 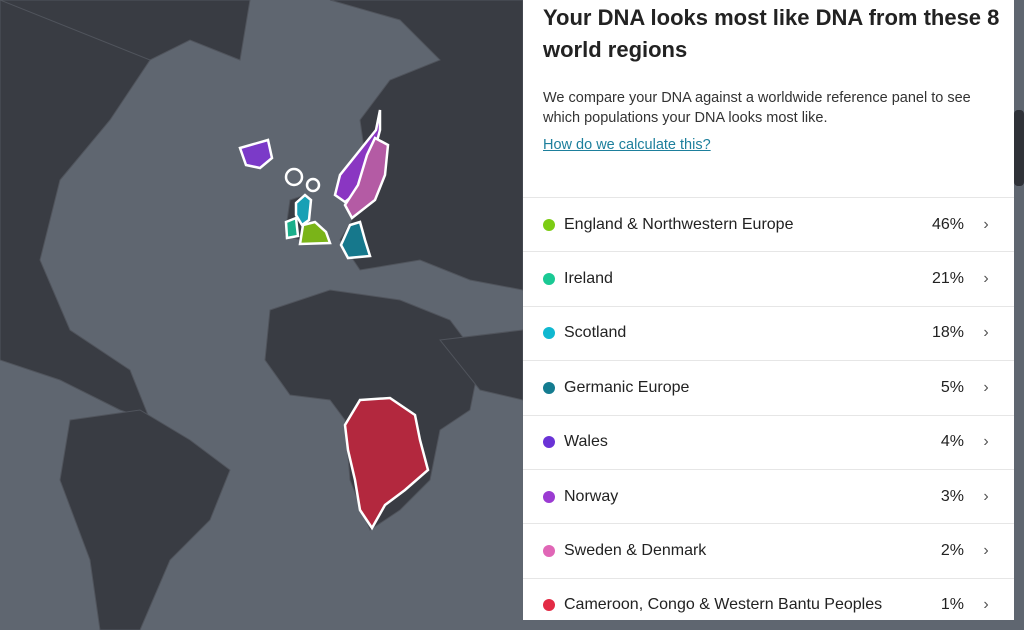 I want to click on region-ireland, so click(x=292, y=228).